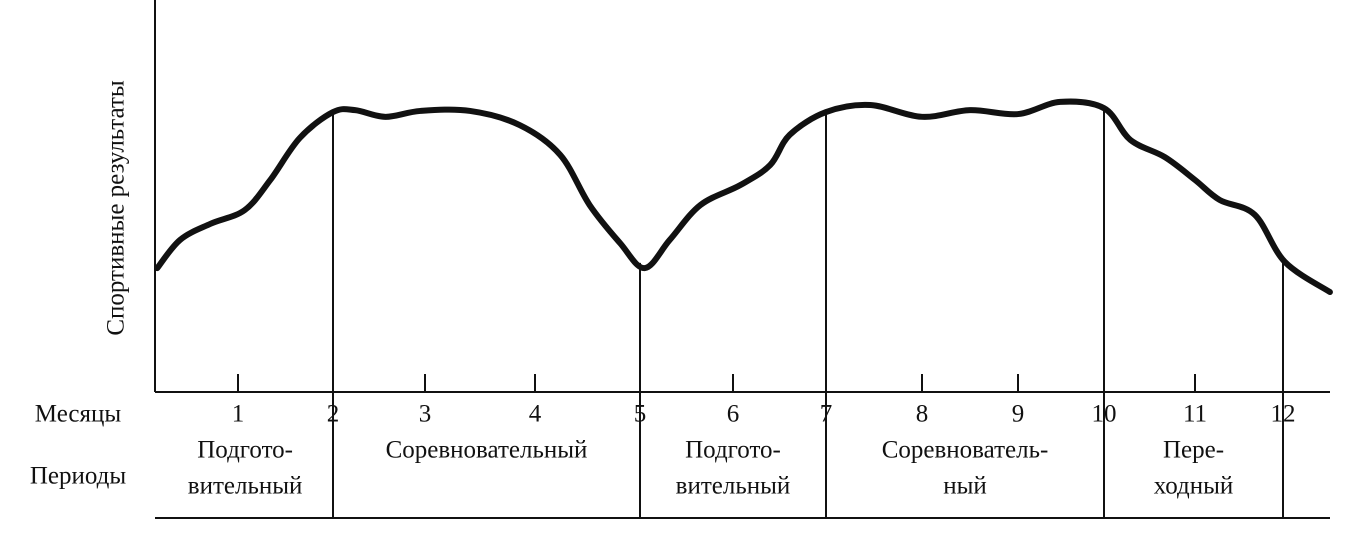 The width and height of the screenshot is (1349, 540). Describe the element at coordinates (535, 414) in the screenshot. I see `x-tick-label: 4` at that location.